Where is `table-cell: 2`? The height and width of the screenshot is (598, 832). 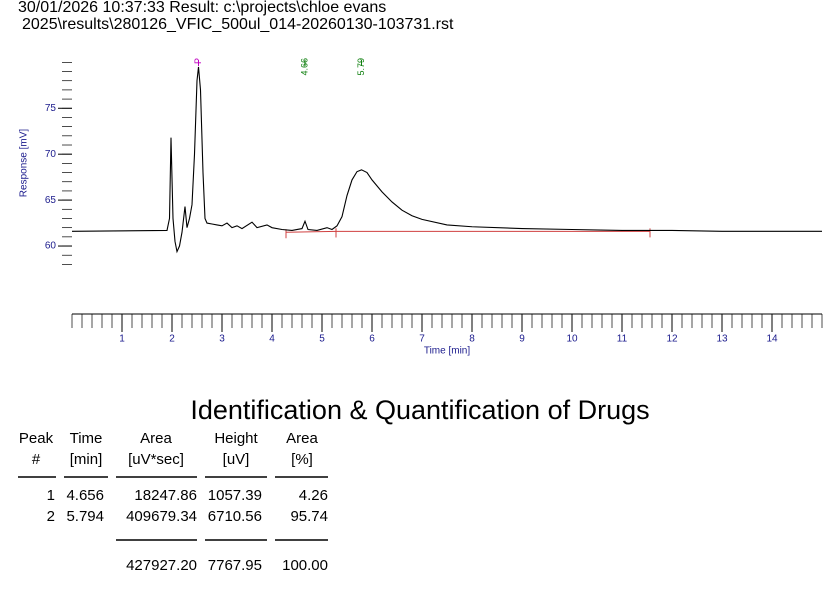 table-cell: 2 is located at coordinates (51, 516).